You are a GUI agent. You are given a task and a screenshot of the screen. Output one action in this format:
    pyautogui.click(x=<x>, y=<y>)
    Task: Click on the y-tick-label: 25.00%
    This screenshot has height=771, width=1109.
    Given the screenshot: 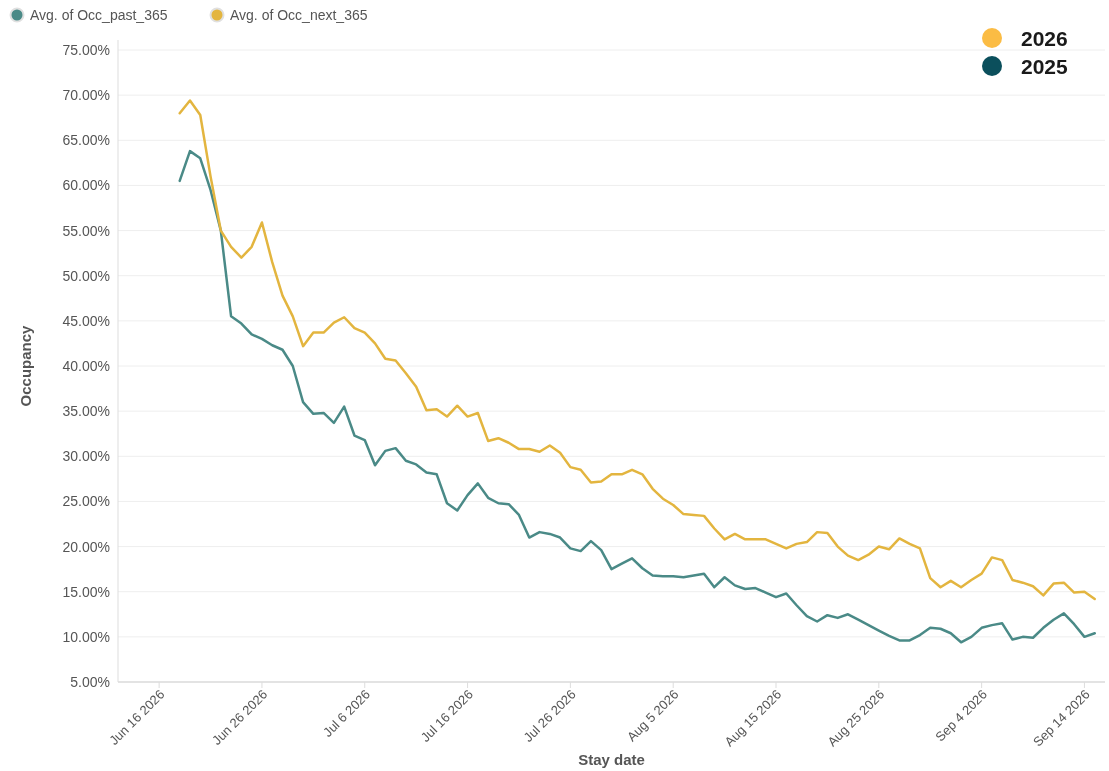 What is the action you would take?
    pyautogui.click(x=86, y=501)
    